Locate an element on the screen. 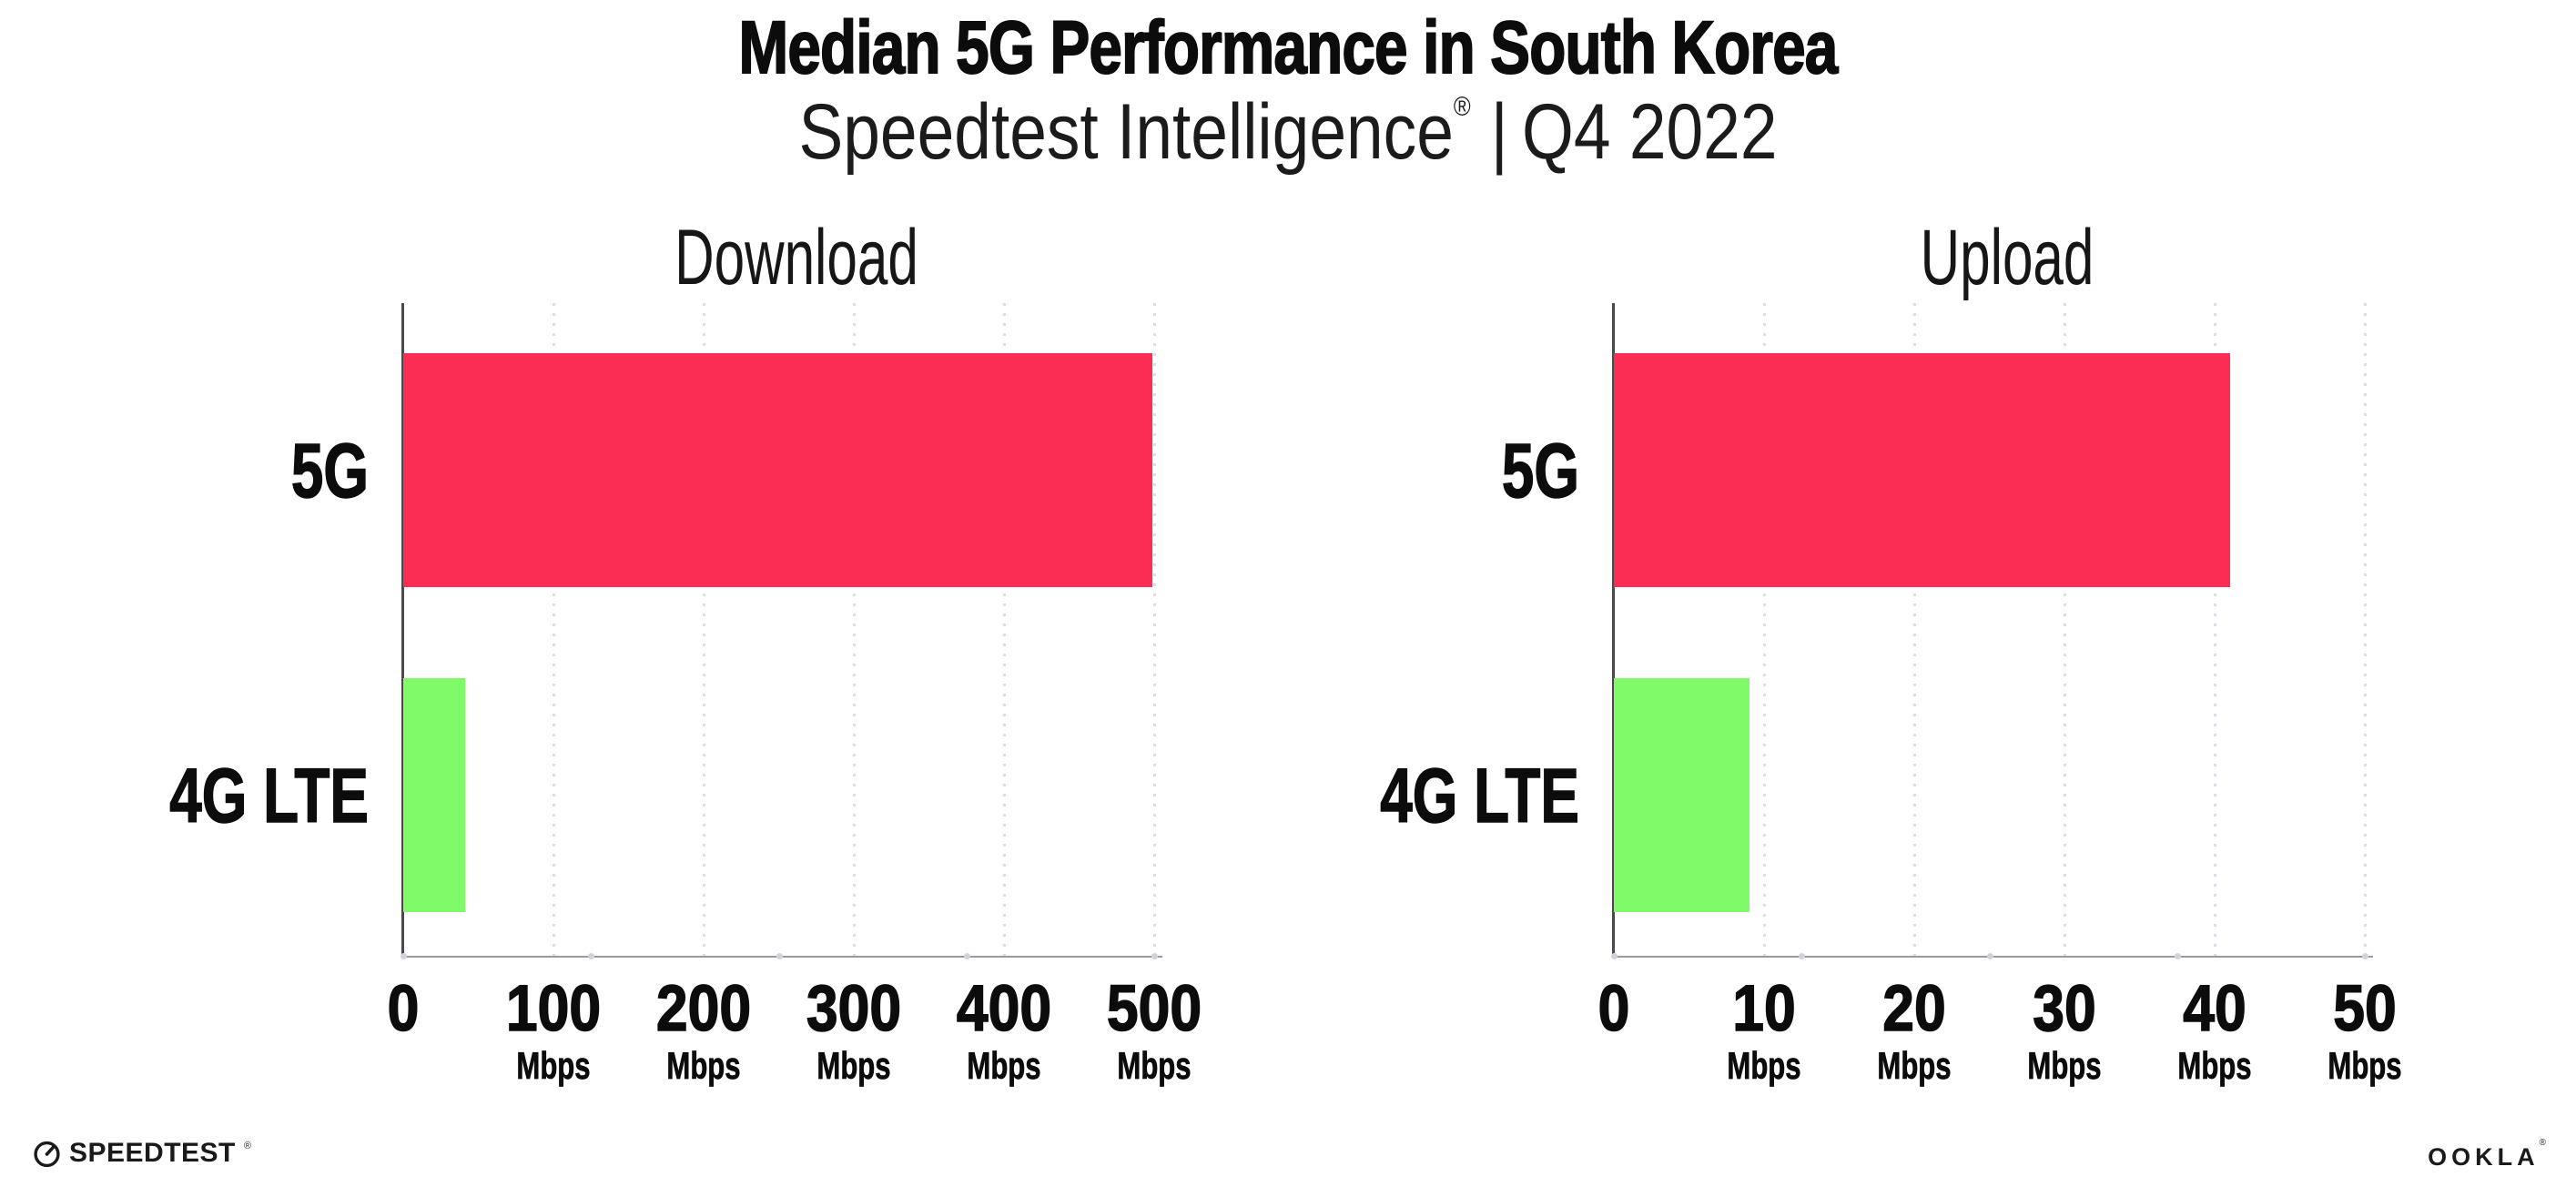  x-tick-unit-200: Mbps is located at coordinates (703, 1066).